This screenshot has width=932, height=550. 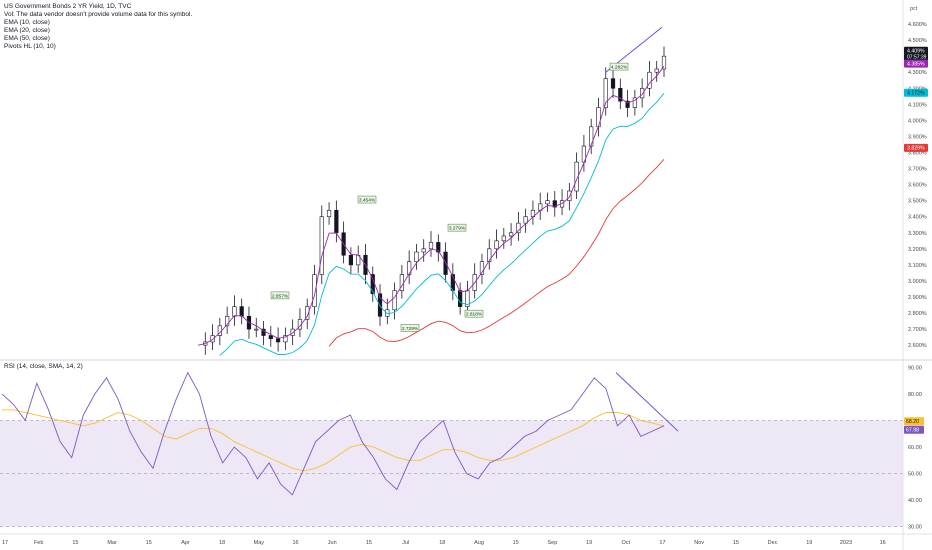 What do you see at coordinates (916, 94) in the screenshot?
I see `price-label-text: 4.172%` at bounding box center [916, 94].